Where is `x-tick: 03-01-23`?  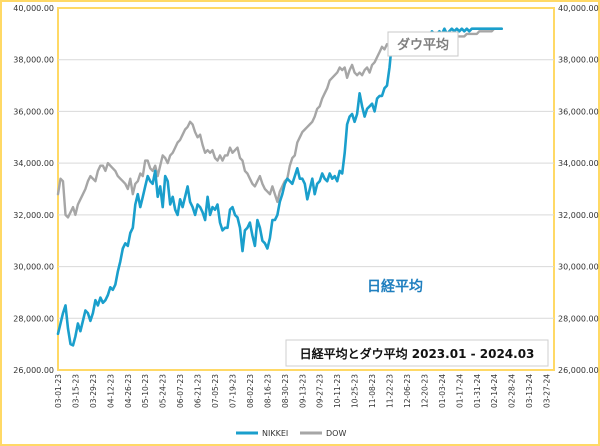
x-tick: 03-01-23 is located at coordinates (58, 391).